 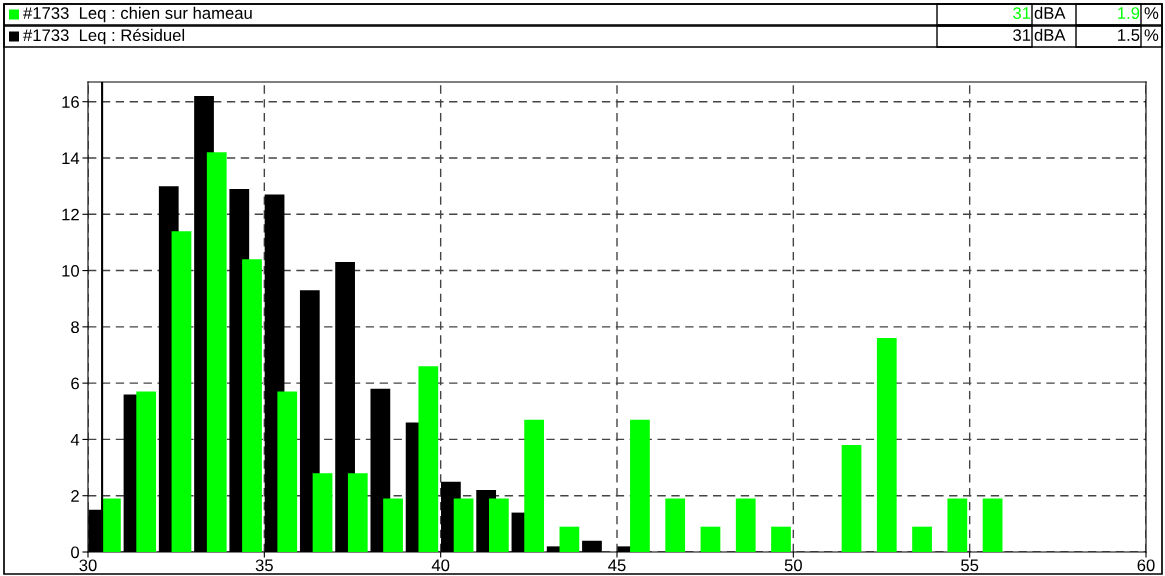 I want to click on y-tick-label: 14, so click(x=71, y=158).